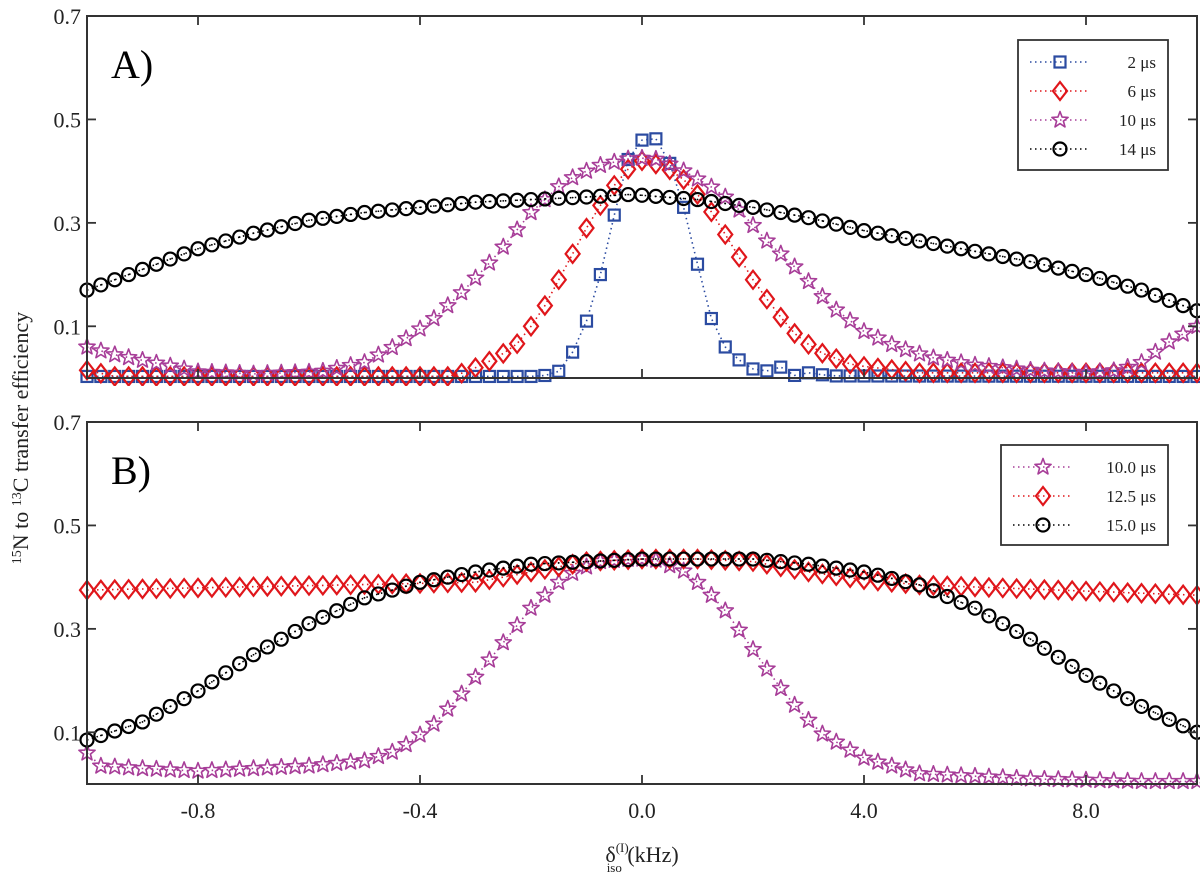 This screenshot has width=1200, height=877. Describe the element at coordinates (68, 732) in the screenshot. I see `y-tick-label: 0.1` at that location.